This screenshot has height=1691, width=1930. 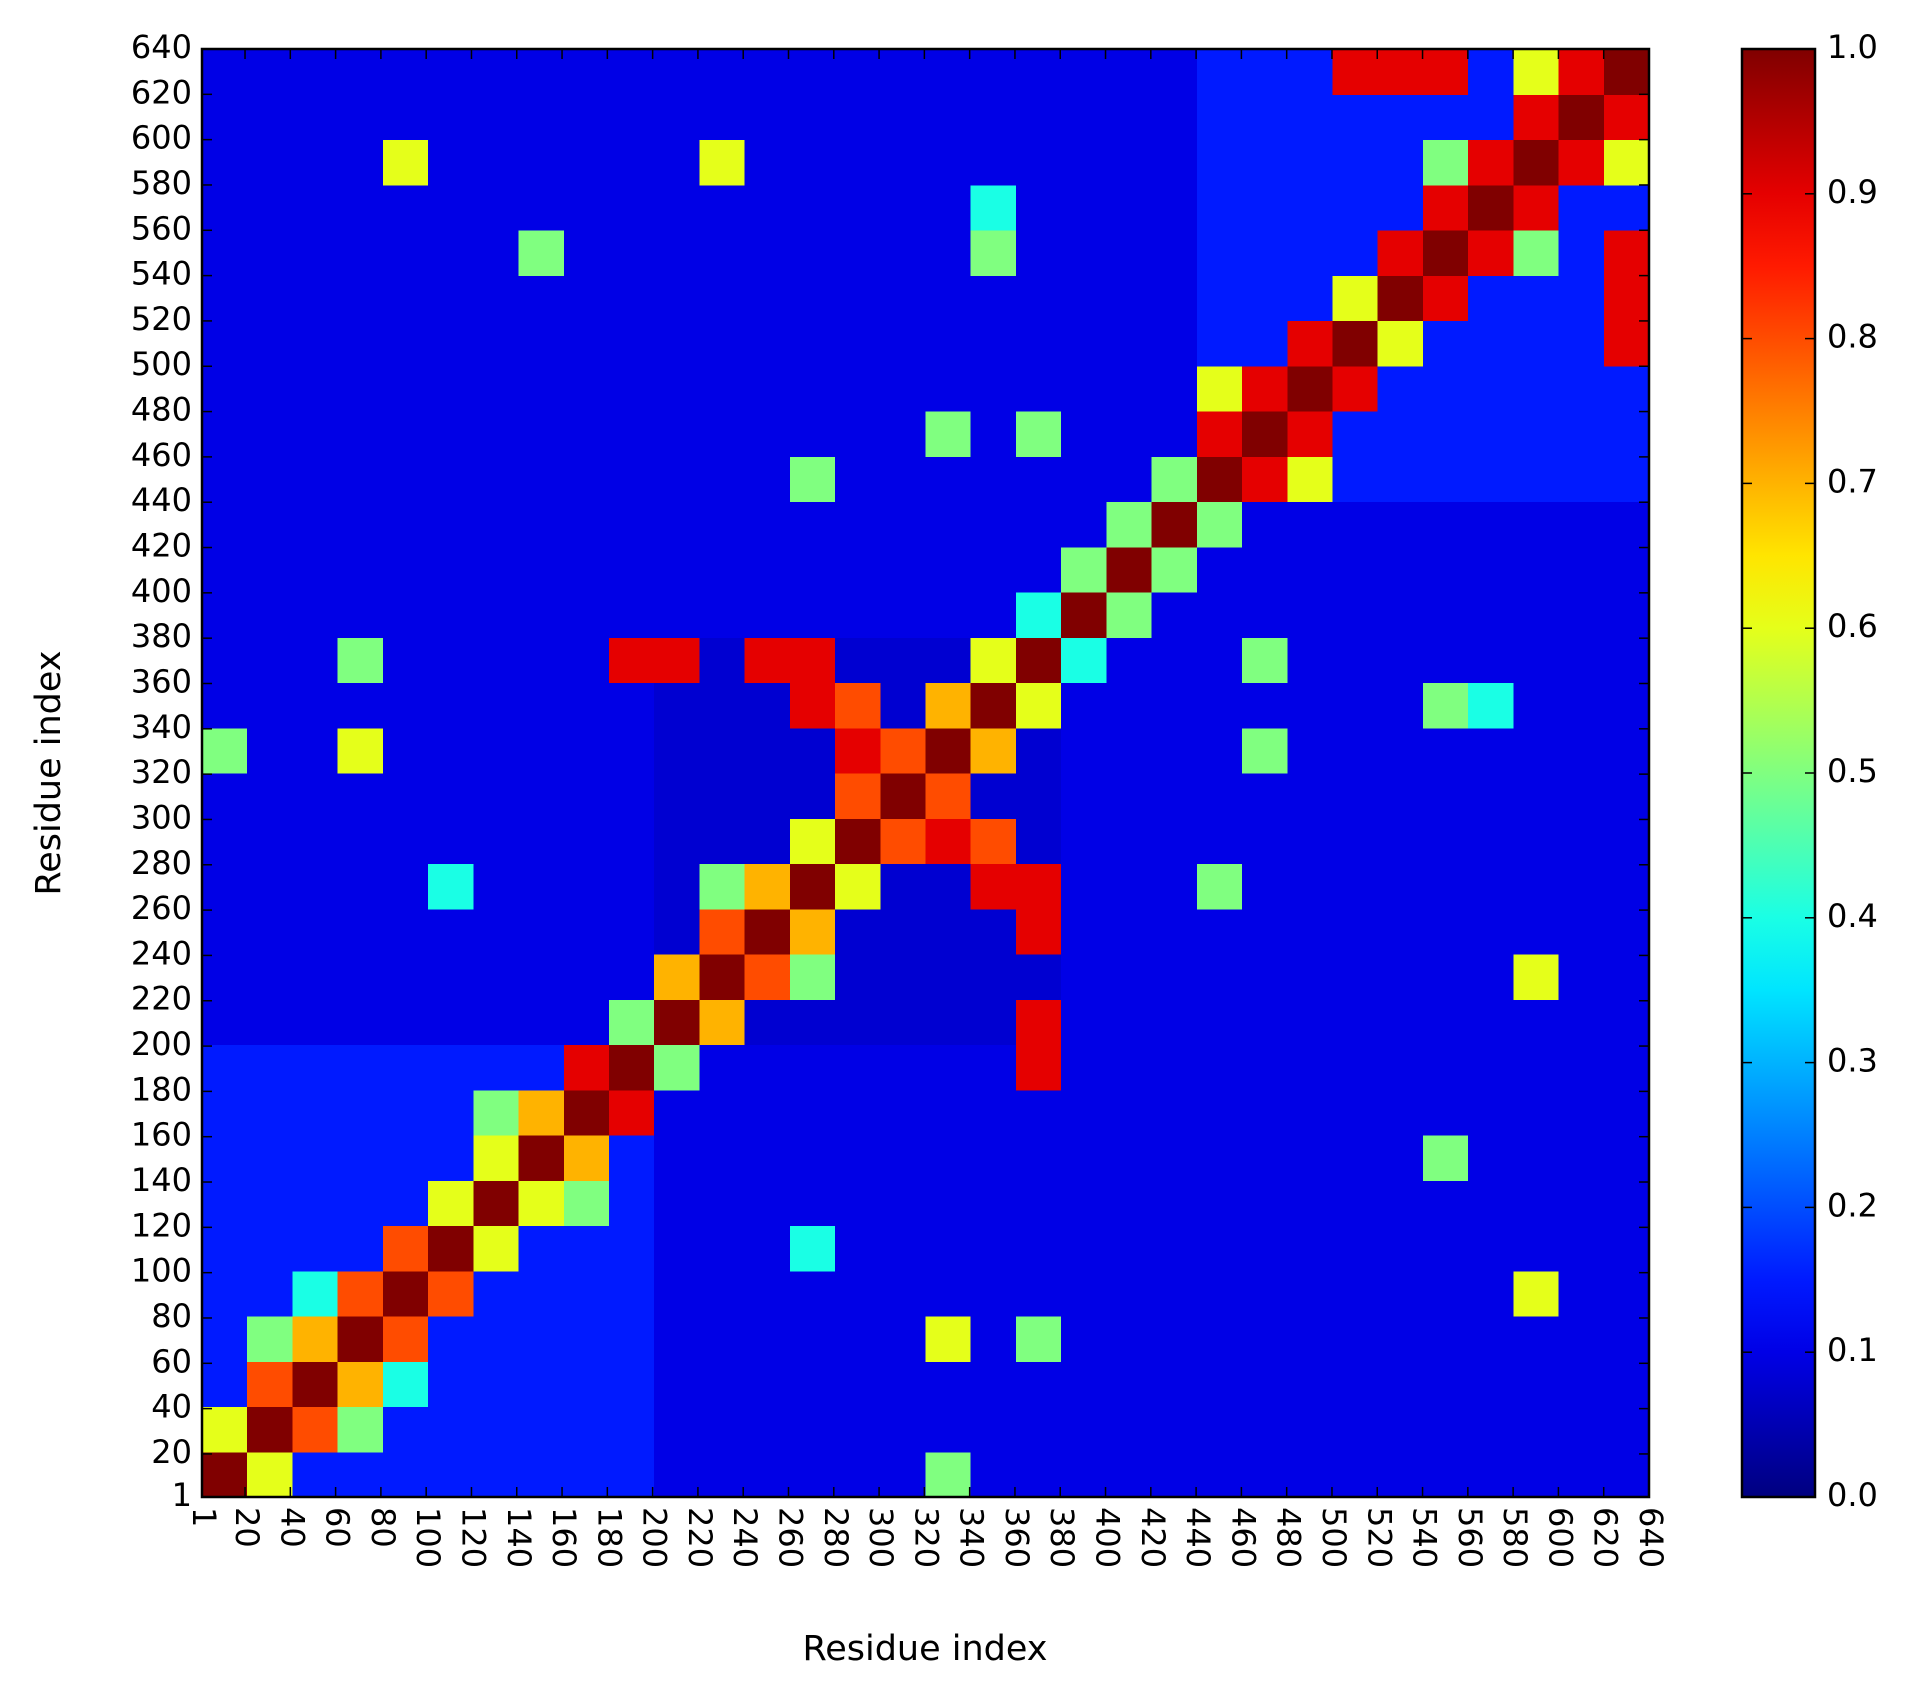 What do you see at coordinates (1852, 337) in the screenshot?
I see `colorbar-tick-label: 0.8` at bounding box center [1852, 337].